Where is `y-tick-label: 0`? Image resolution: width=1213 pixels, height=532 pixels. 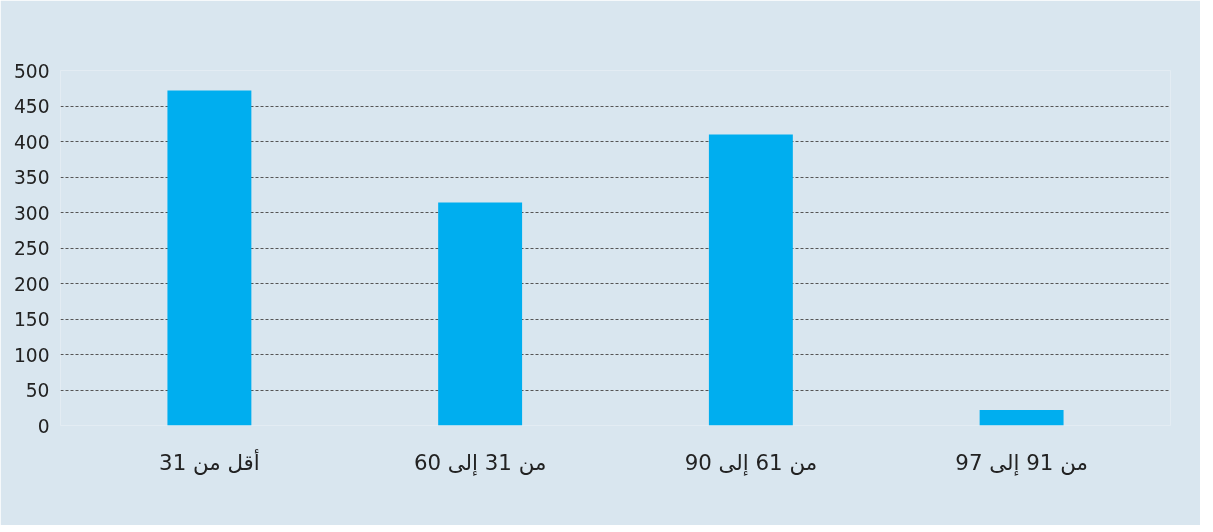 y-tick-label: 0 is located at coordinates (43, 426).